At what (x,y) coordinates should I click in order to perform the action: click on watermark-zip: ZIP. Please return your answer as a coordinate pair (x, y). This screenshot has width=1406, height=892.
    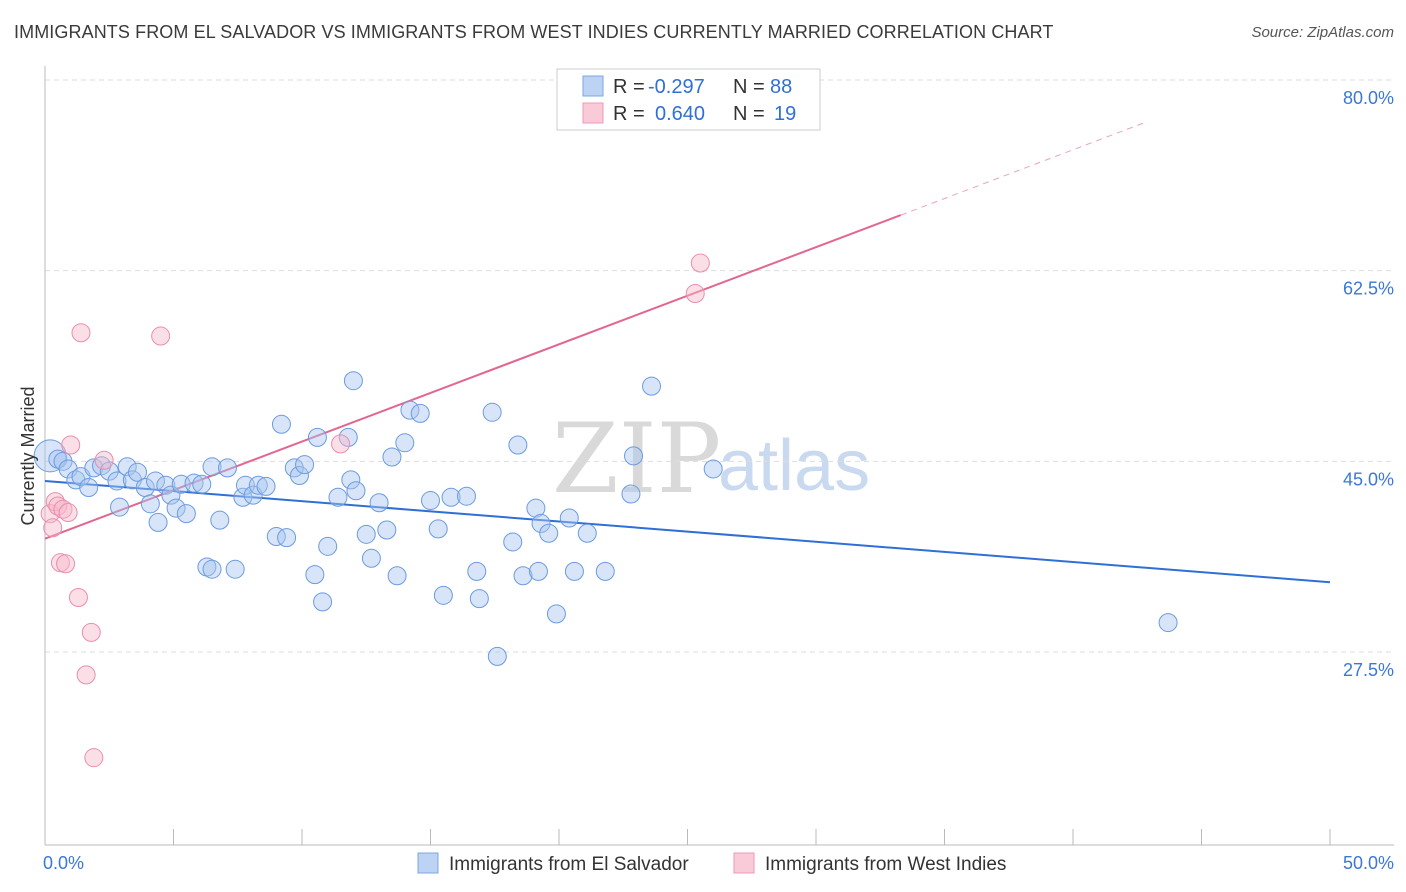
    Looking at the image, I should click on (636, 459).